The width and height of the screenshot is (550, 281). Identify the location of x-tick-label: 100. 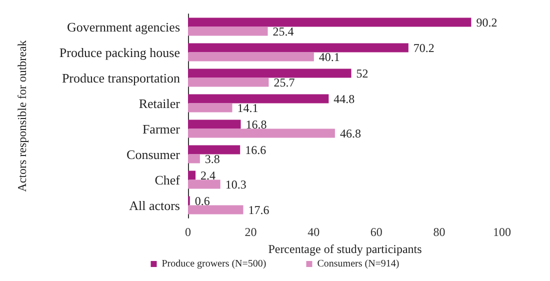
(502, 232).